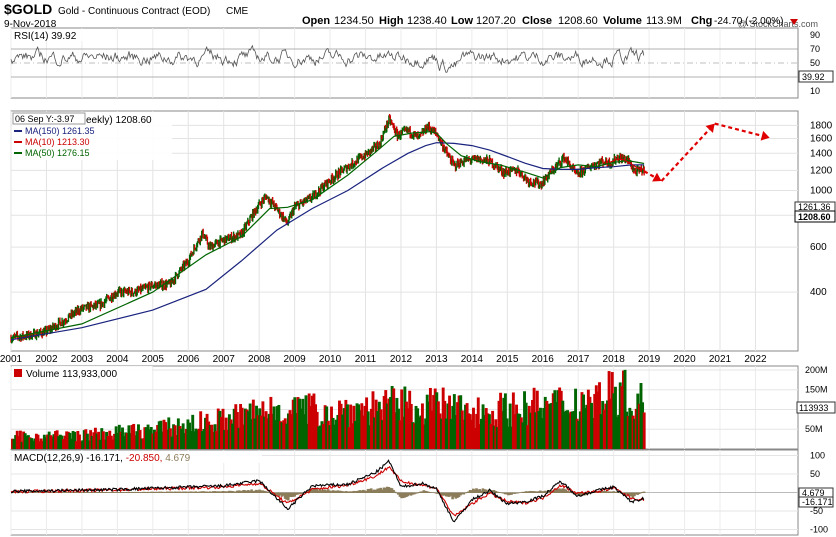 The width and height of the screenshot is (836, 537). I want to click on legend-ma50: MA(50) 1276.15, so click(57, 153).